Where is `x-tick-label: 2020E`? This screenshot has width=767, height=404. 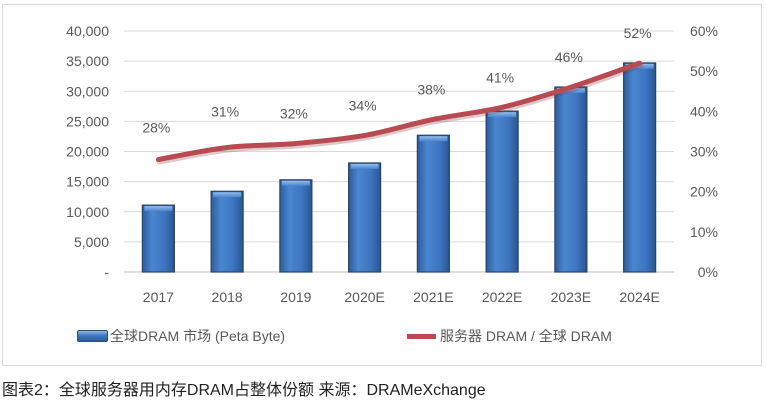 x-tick-label: 2020E is located at coordinates (364, 297).